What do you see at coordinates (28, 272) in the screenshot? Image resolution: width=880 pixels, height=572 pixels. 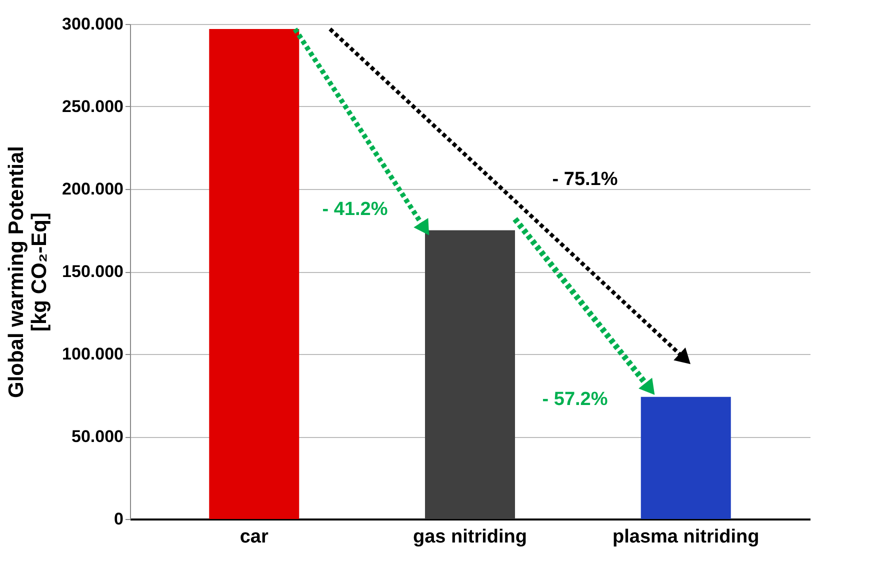 I see `y-axis-title: Global warming Potential [kg CO₂-Eq]` at bounding box center [28, 272].